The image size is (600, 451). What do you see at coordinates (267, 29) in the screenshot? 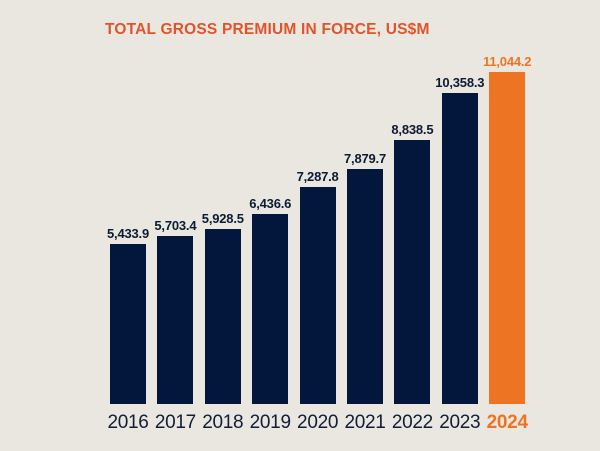
I see `chart-title: TOTAL GROSS PREMIUM IN FORCE, US$M` at bounding box center [267, 29].